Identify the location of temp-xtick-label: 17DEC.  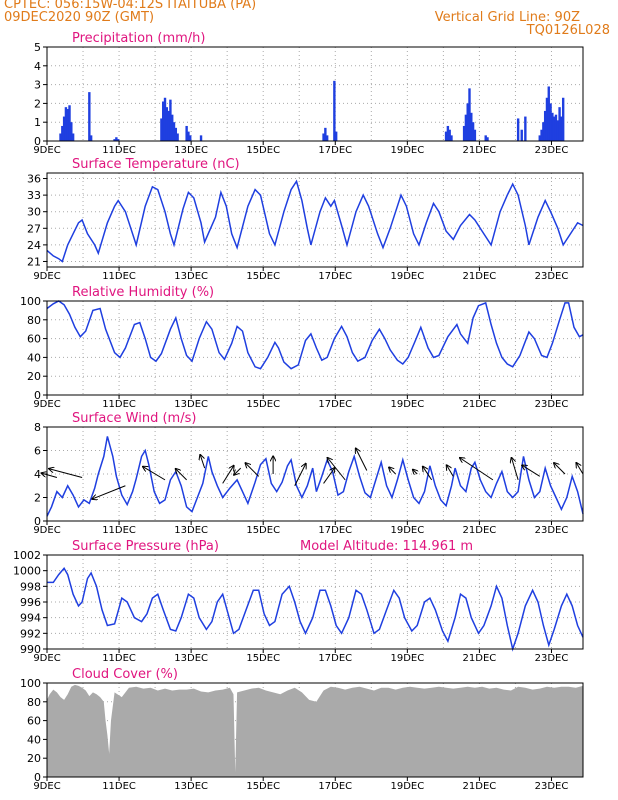
(335, 276).